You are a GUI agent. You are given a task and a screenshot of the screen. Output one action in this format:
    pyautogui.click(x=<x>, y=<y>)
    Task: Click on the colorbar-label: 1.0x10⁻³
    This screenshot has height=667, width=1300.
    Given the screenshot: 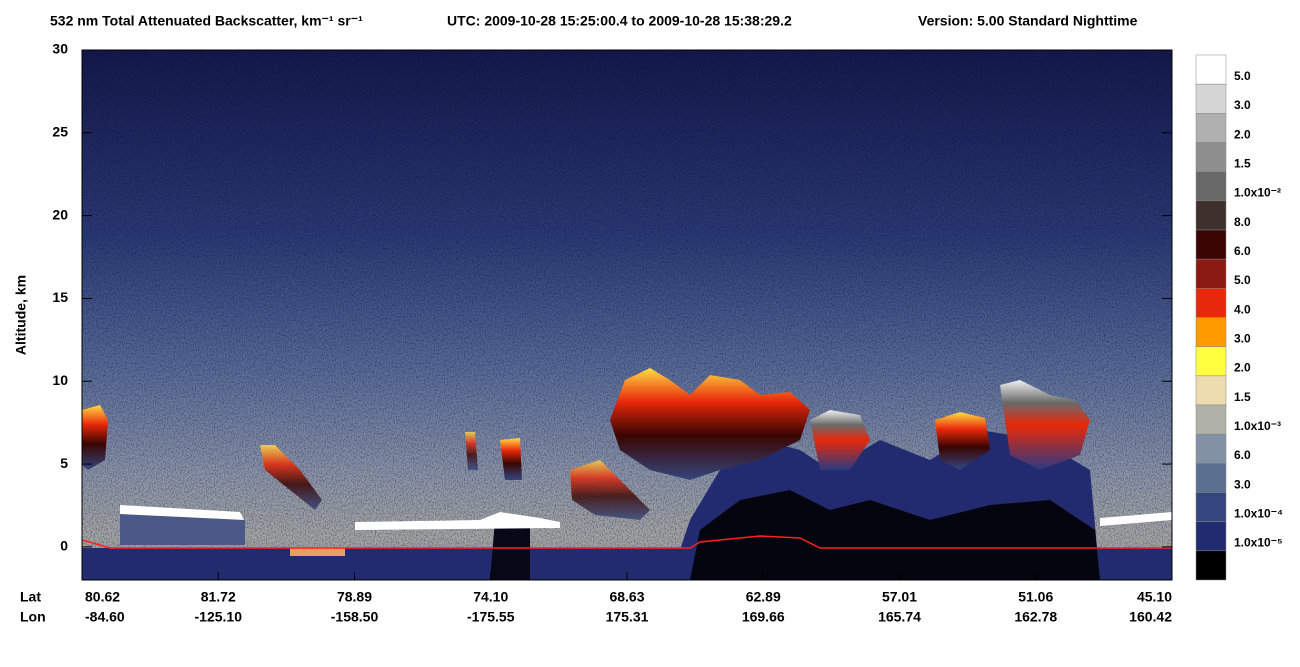 What is the action you would take?
    pyautogui.click(x=1257, y=426)
    